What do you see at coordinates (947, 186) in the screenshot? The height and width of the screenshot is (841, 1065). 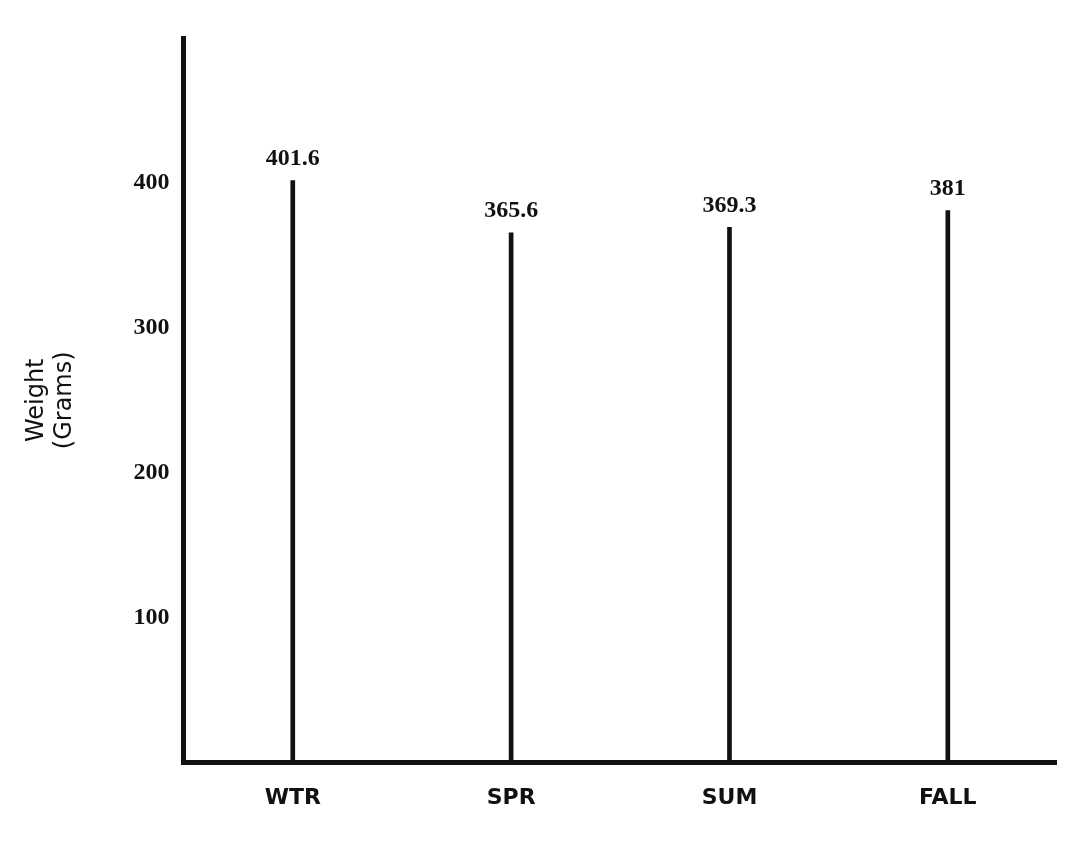 I see `data-label: 381` at bounding box center [947, 186].